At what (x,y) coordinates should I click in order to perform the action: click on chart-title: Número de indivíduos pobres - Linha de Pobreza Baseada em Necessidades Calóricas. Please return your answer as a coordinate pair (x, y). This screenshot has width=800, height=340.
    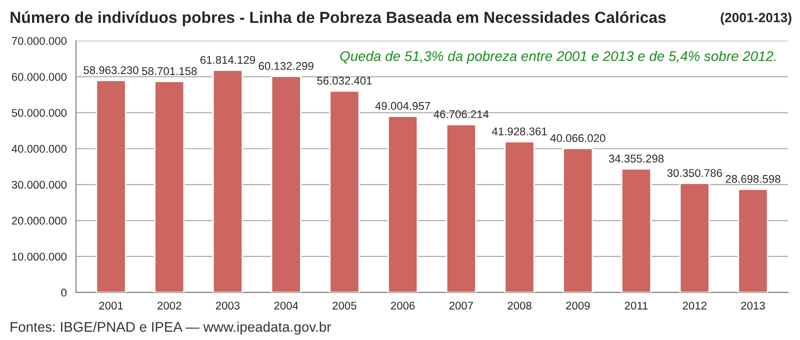
    Looking at the image, I should click on (338, 18).